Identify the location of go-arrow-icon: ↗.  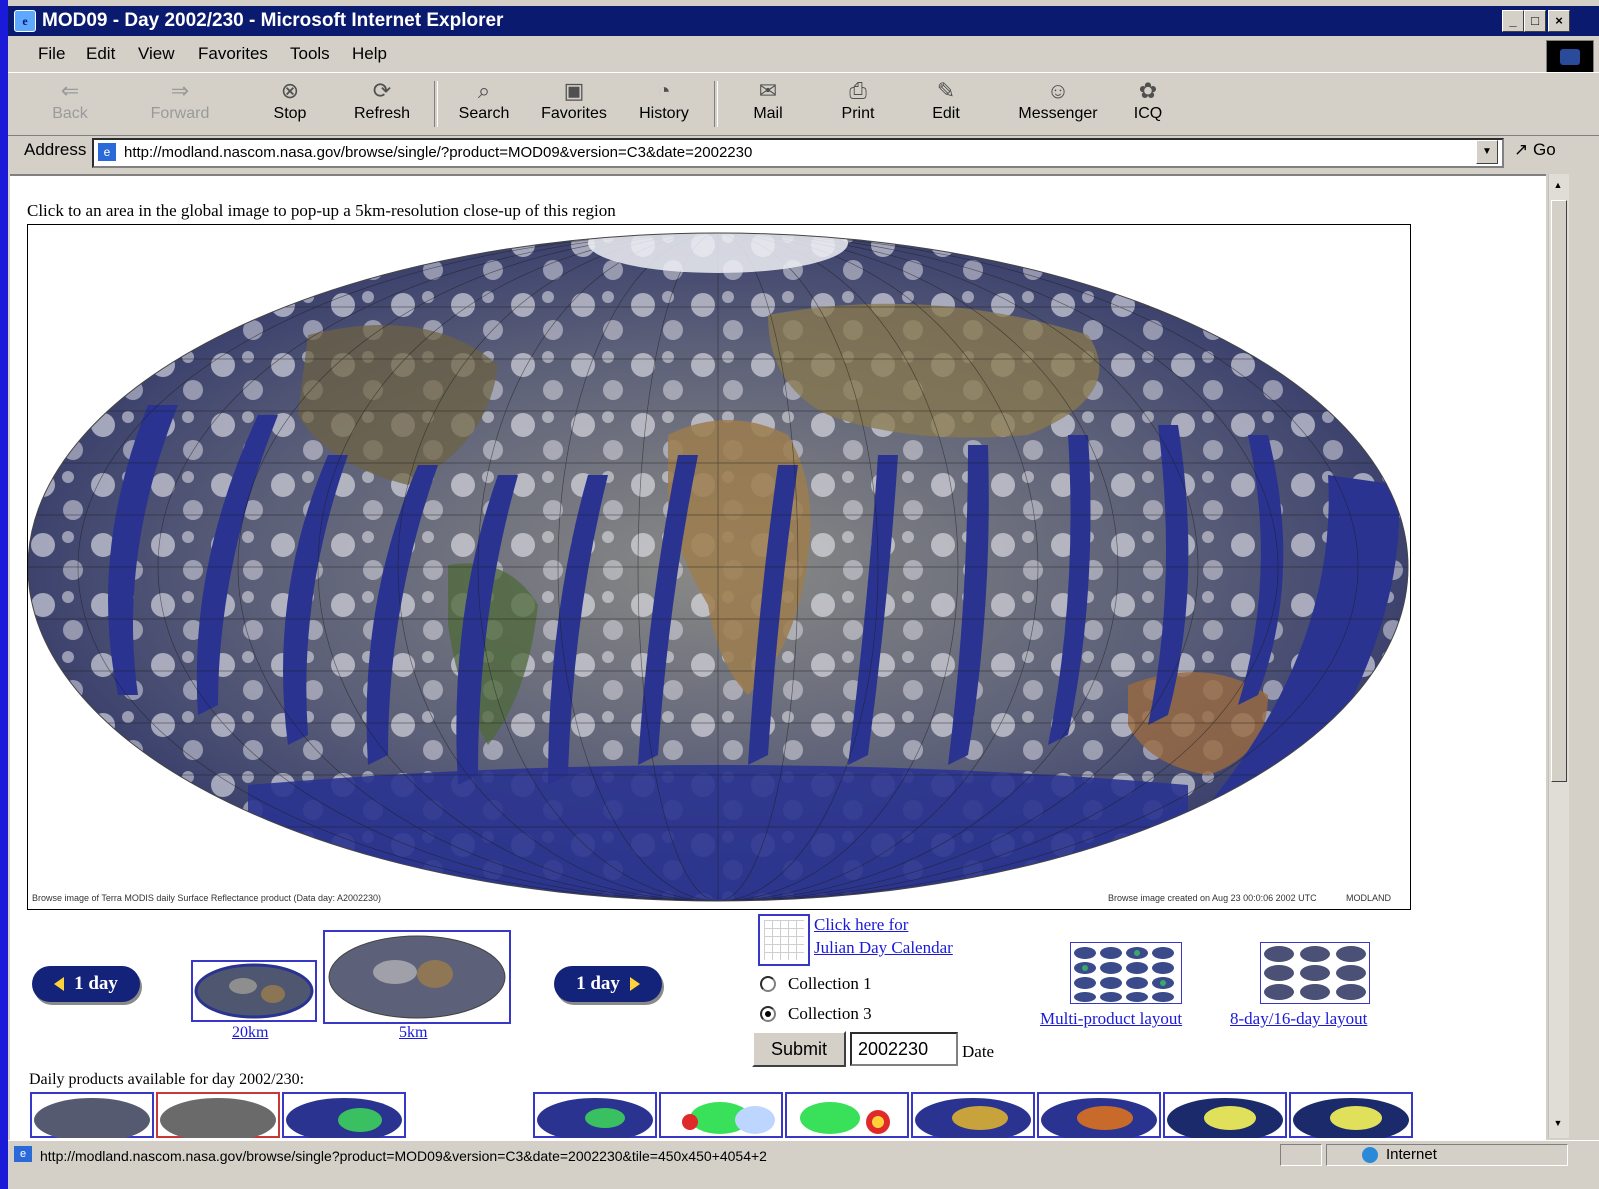
(1521, 149).